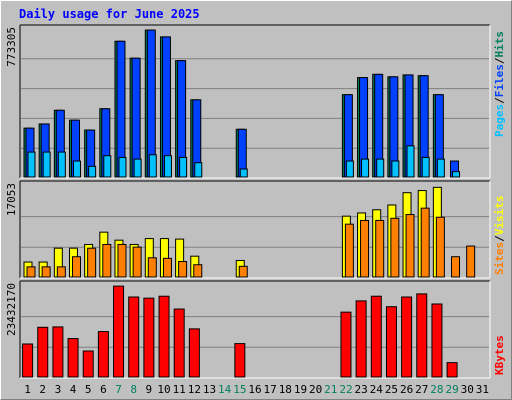  I want to click on day-label-2: 2, so click(42, 389).